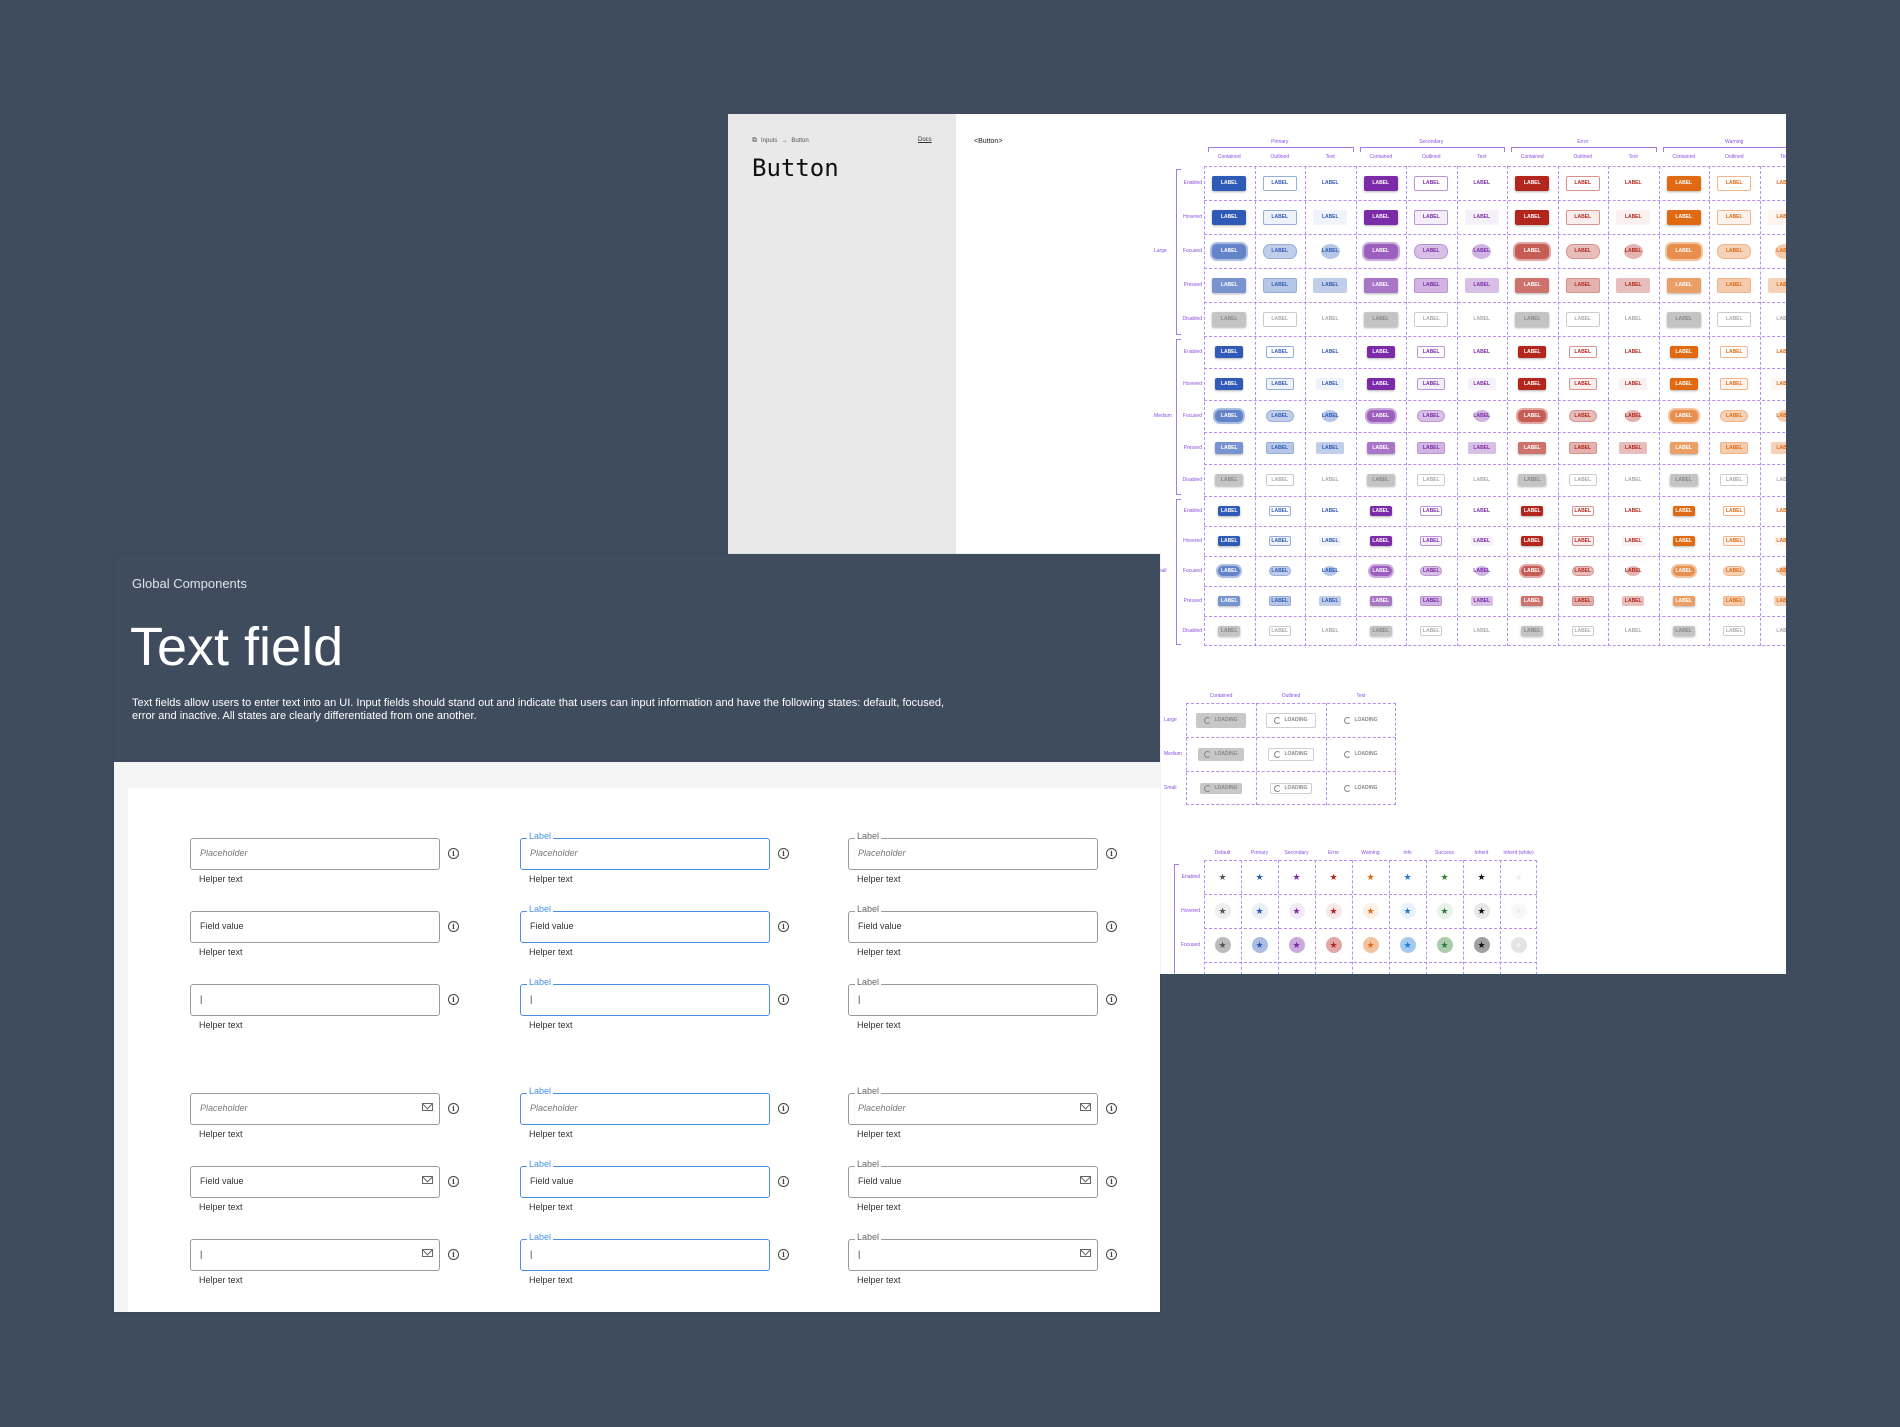  What do you see at coordinates (1481, 448) in the screenshot?
I see `button-secondary-text-medium-pressed: LABEL` at bounding box center [1481, 448].